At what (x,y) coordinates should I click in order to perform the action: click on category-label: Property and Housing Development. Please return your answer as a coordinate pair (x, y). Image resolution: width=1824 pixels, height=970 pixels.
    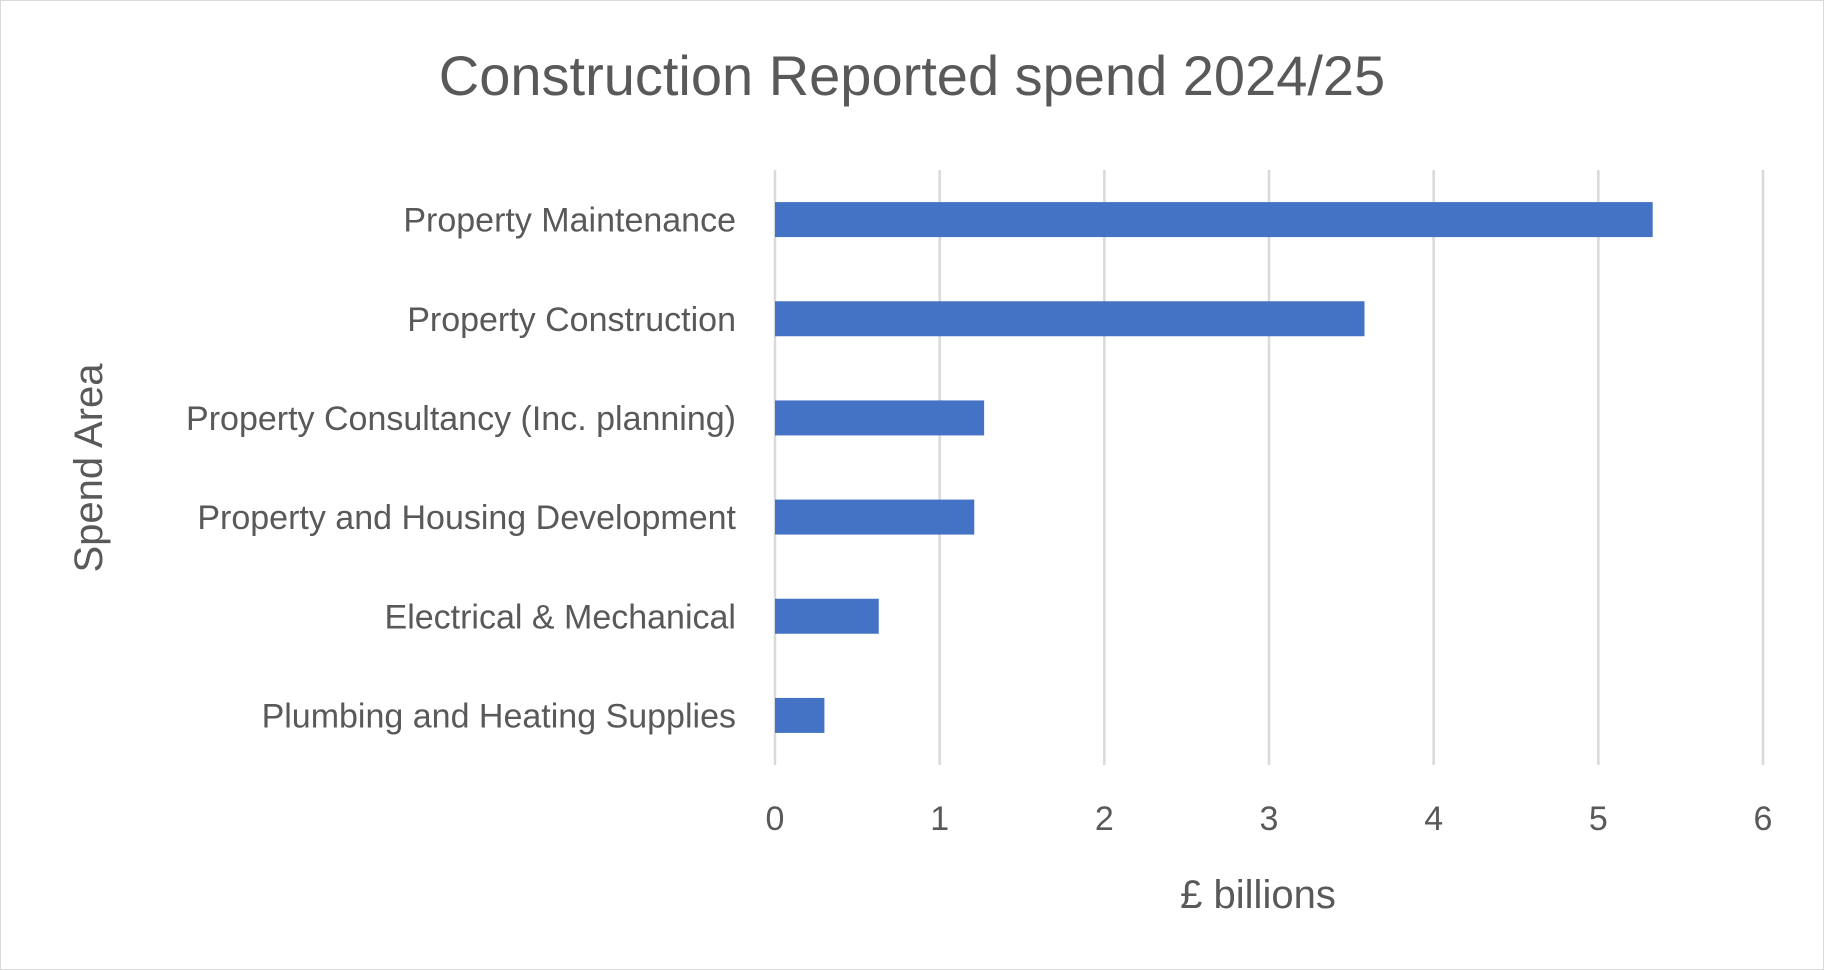
    Looking at the image, I should click on (466, 518).